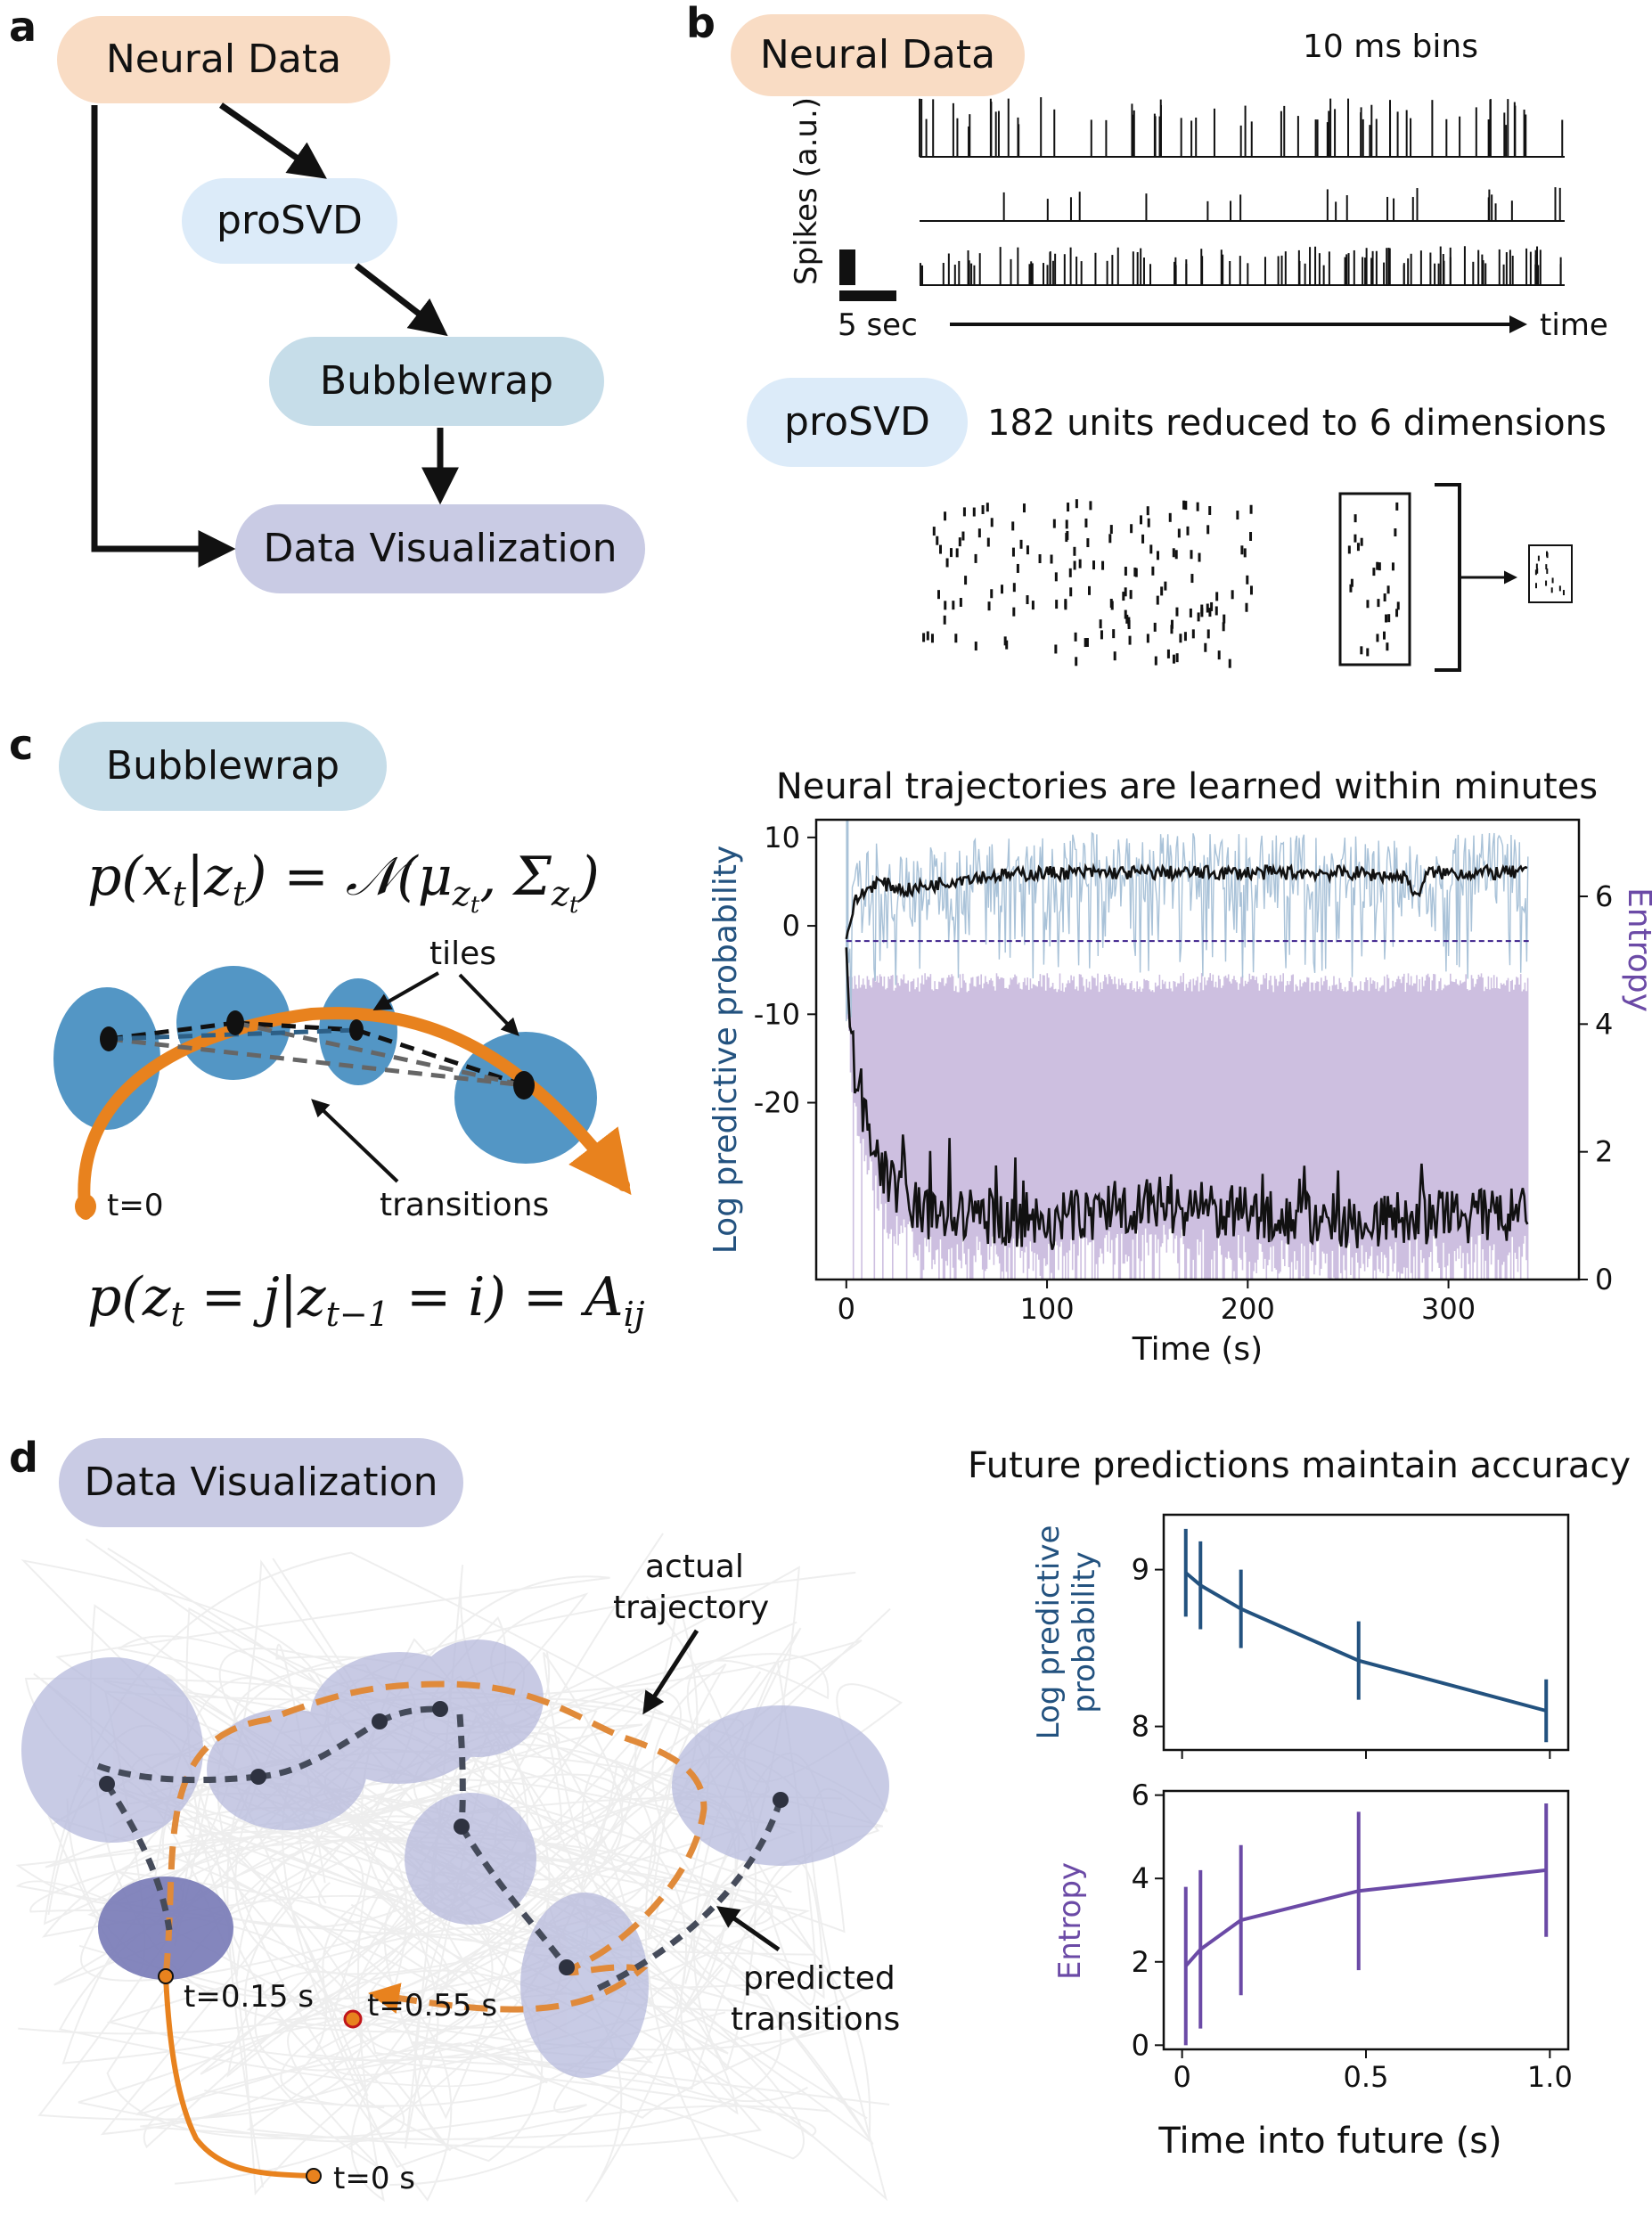  I want to click on arrow-prosvd-to-bubblewrap, so click(401, 300).